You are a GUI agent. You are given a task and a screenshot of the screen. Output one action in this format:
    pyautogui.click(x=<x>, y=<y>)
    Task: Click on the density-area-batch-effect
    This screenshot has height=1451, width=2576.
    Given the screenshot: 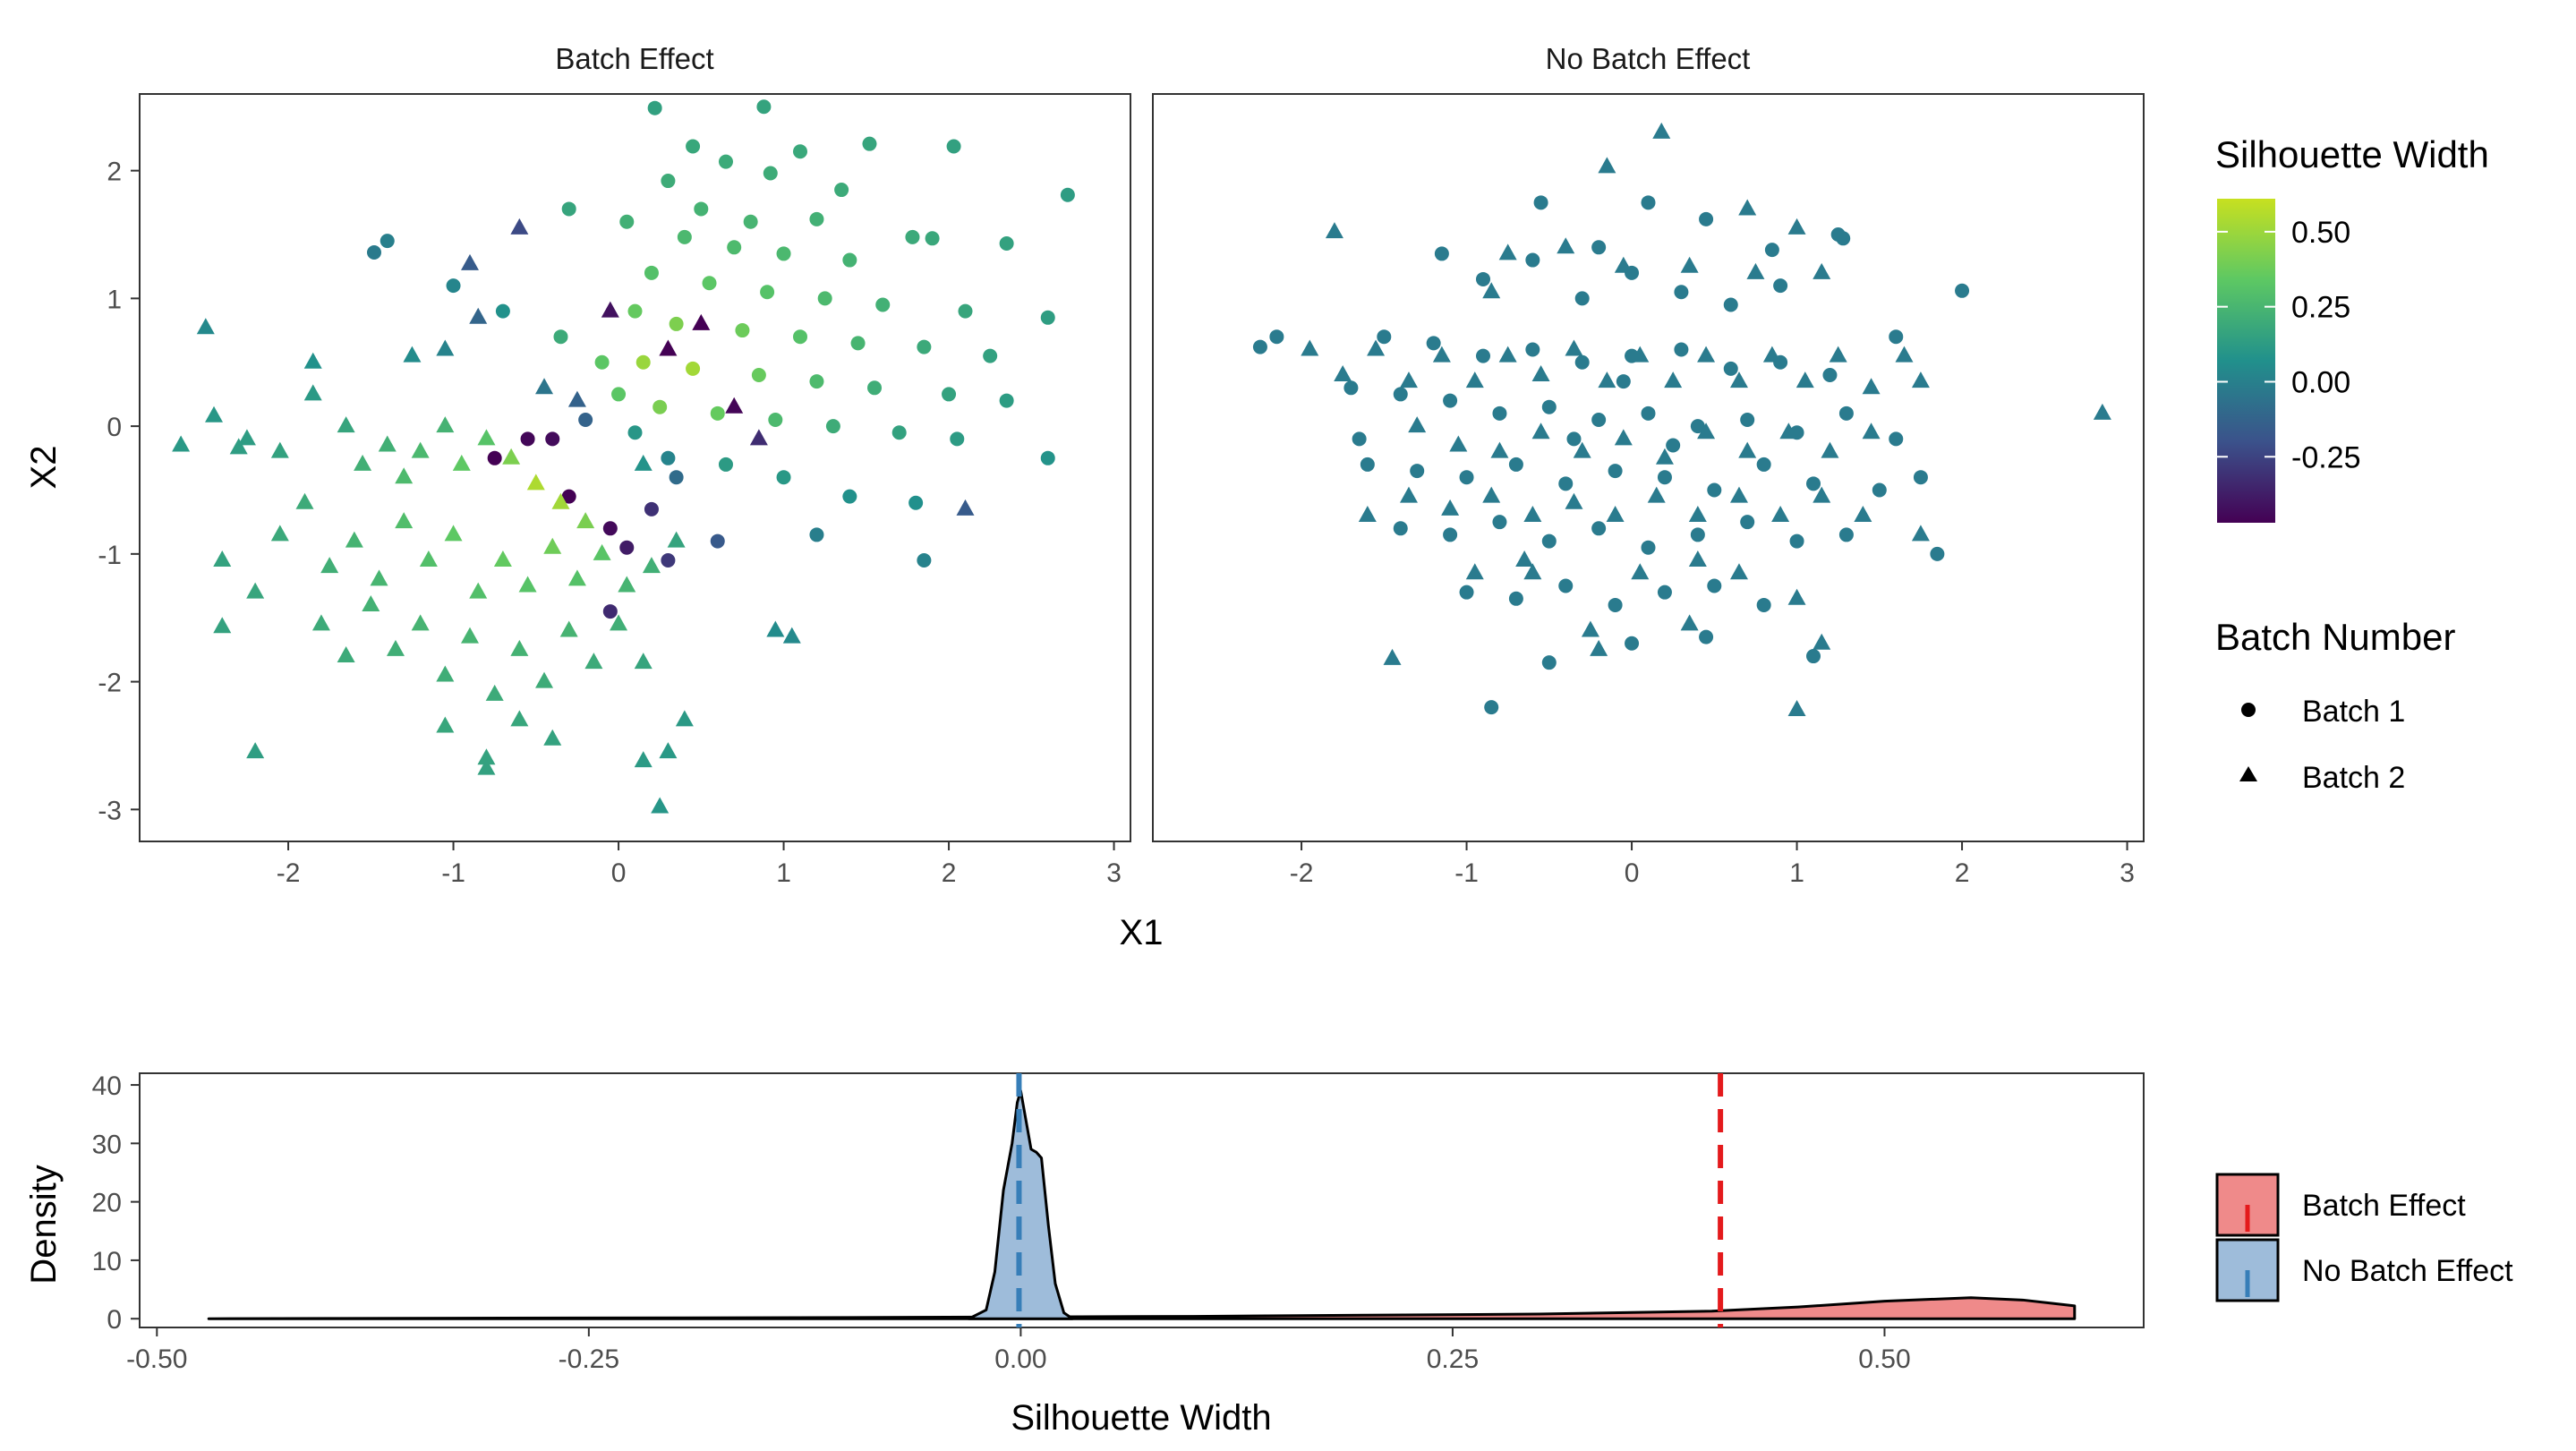 What is the action you would take?
    pyautogui.click(x=1142, y=1308)
    